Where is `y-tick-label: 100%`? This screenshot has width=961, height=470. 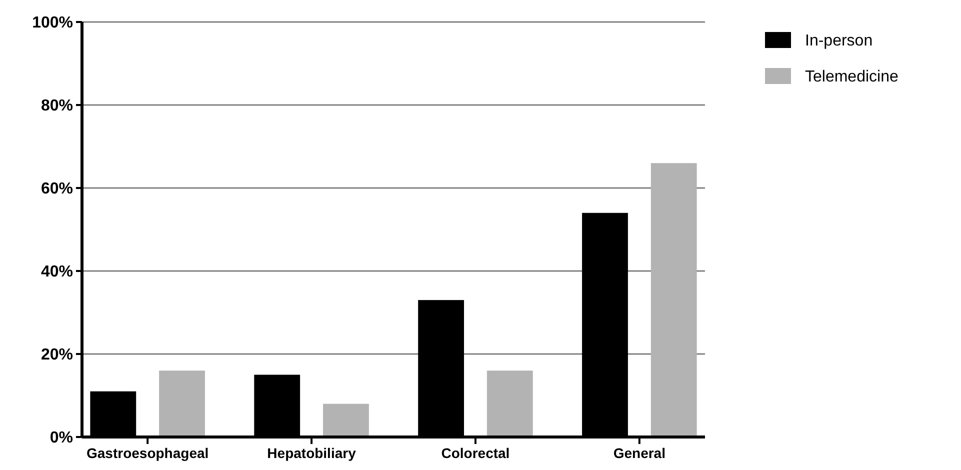
y-tick-label: 100% is located at coordinates (52, 23).